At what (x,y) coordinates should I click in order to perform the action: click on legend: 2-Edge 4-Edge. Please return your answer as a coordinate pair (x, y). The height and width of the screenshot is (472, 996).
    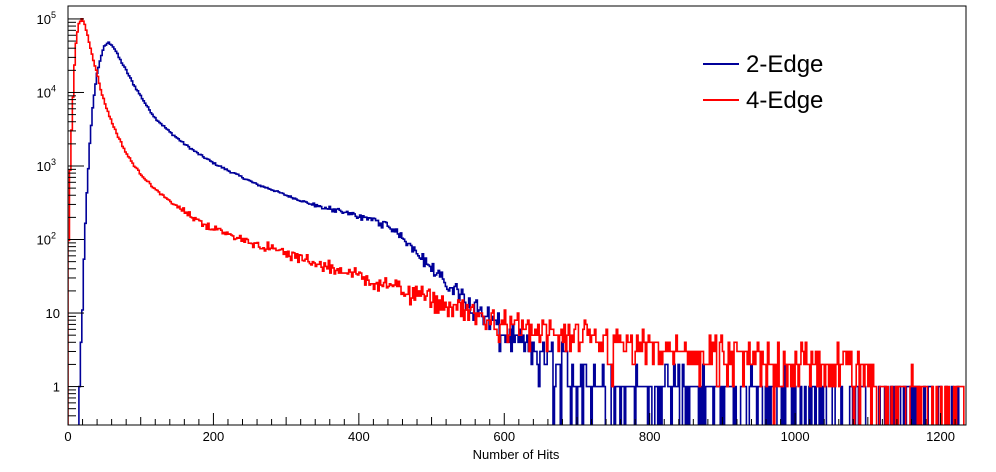
    Looking at the image, I should click on (763, 82).